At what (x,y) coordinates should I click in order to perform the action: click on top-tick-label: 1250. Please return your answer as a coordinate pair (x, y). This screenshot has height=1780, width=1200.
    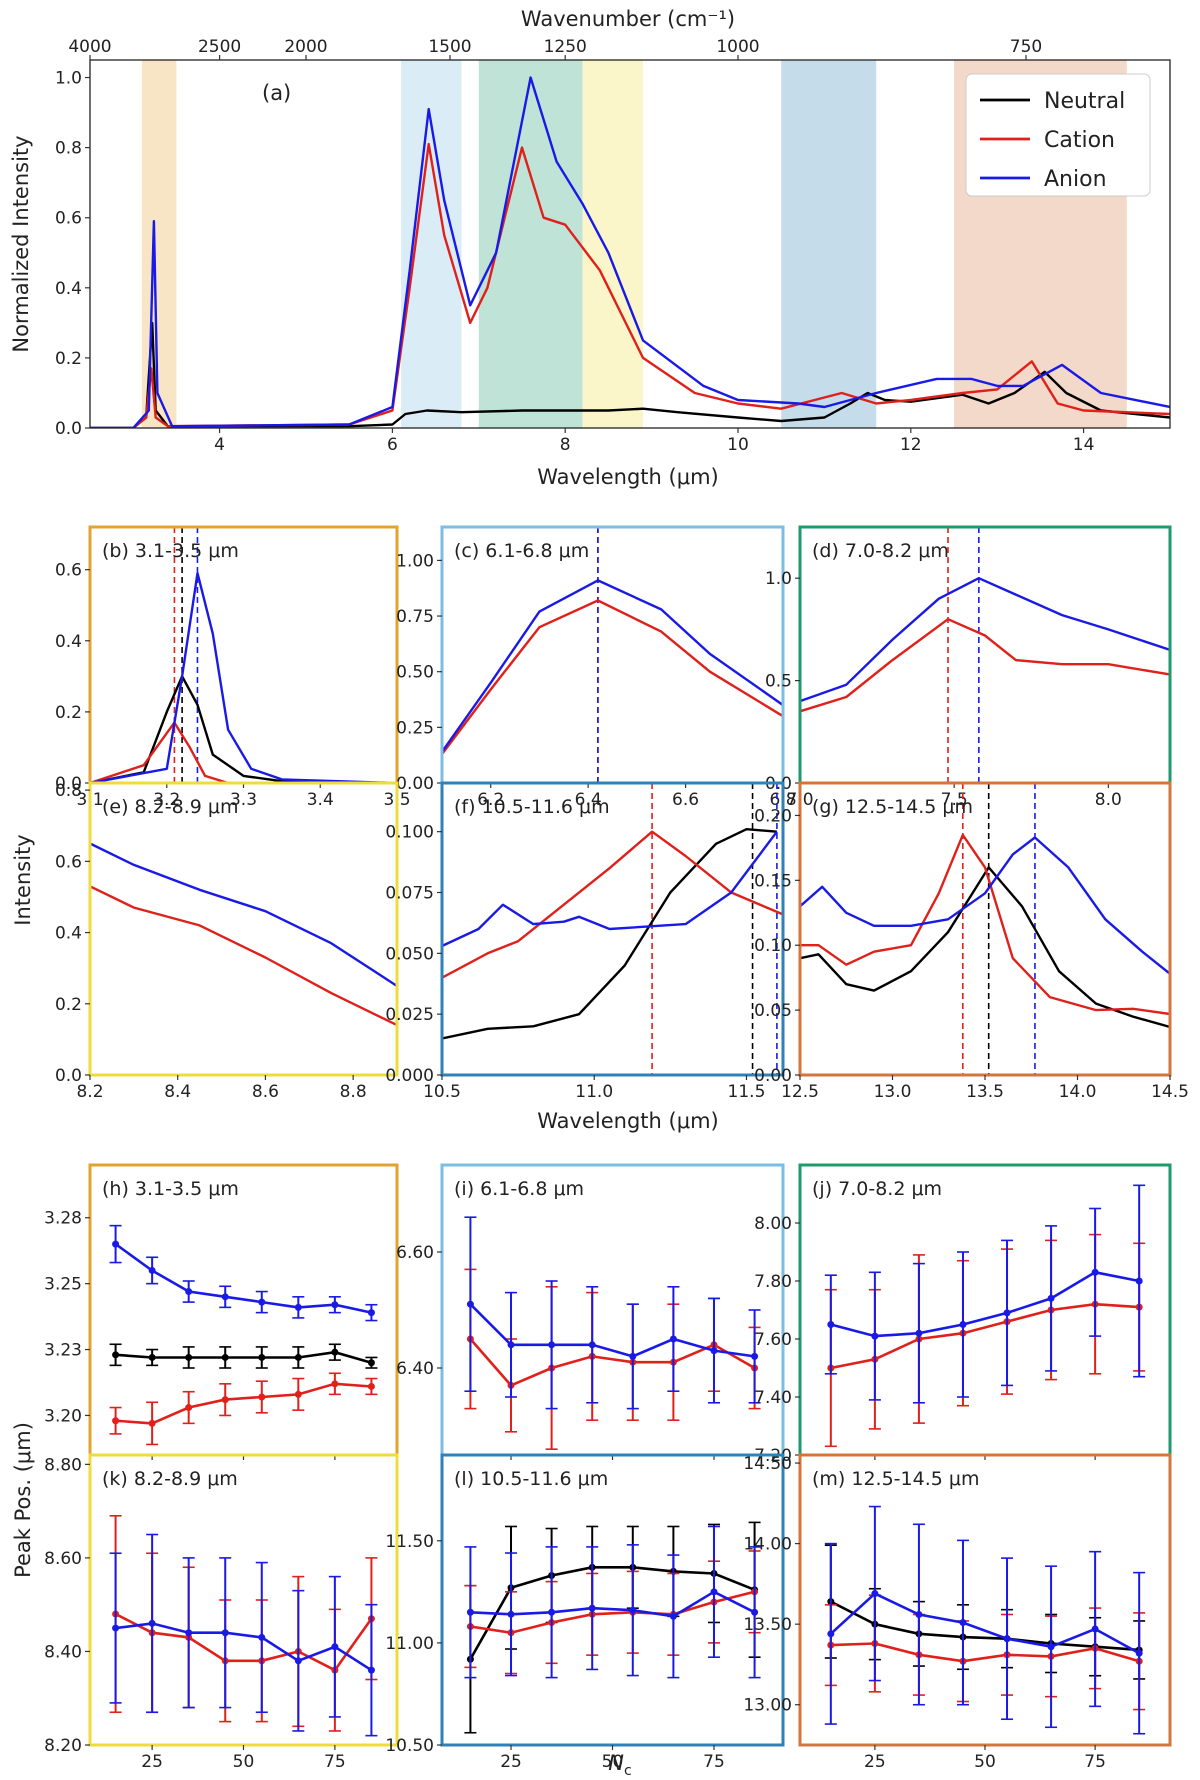
    Looking at the image, I should click on (565, 47).